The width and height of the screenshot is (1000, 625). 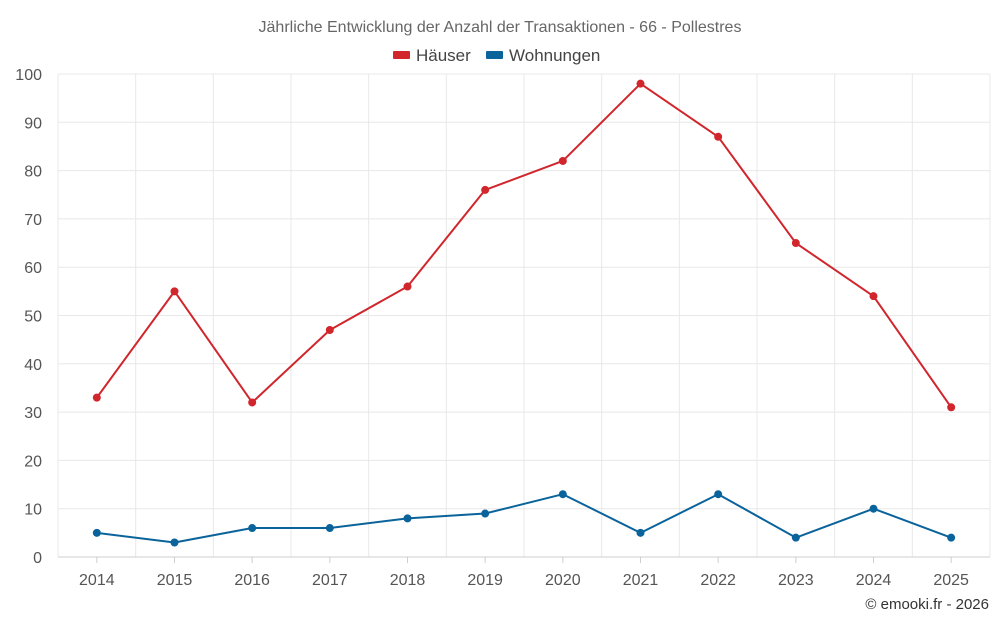 I want to click on x-tick-label: 2024, so click(x=874, y=580).